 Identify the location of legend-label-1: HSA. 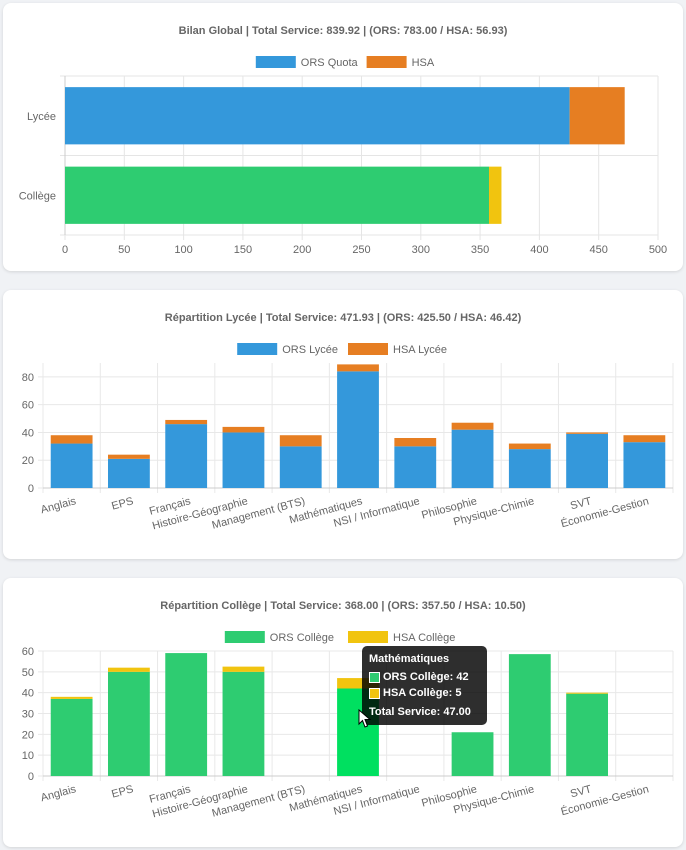
(423, 63).